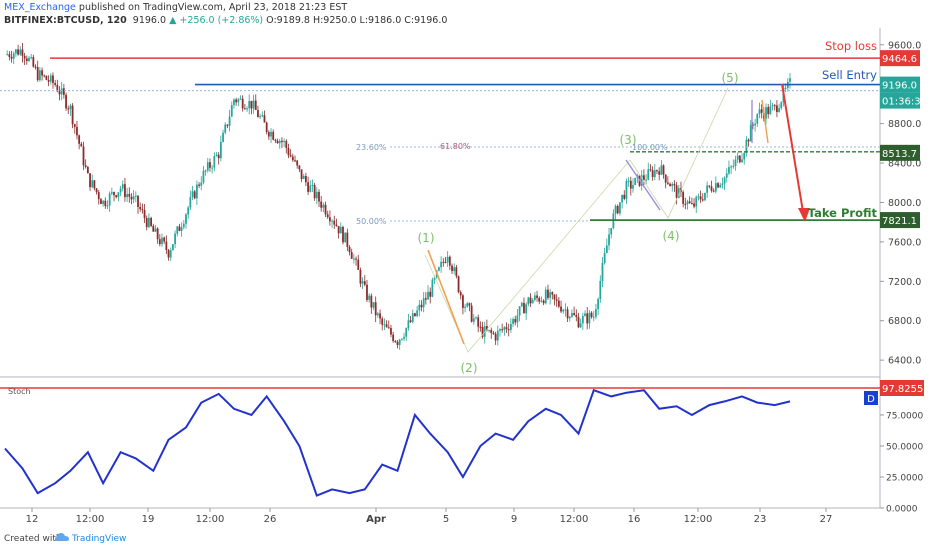 The height and width of the screenshot is (550, 932). Describe the element at coordinates (643, 185) in the screenshot. I see `purple-arrow` at that location.